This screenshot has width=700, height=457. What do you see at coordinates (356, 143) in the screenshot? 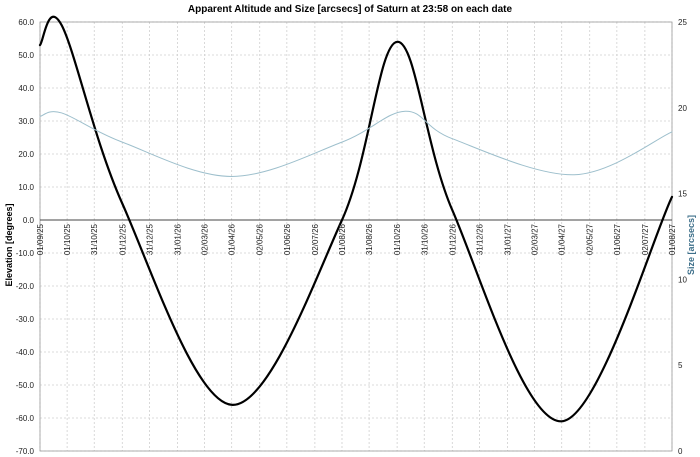
I see `size-series-line` at bounding box center [356, 143].